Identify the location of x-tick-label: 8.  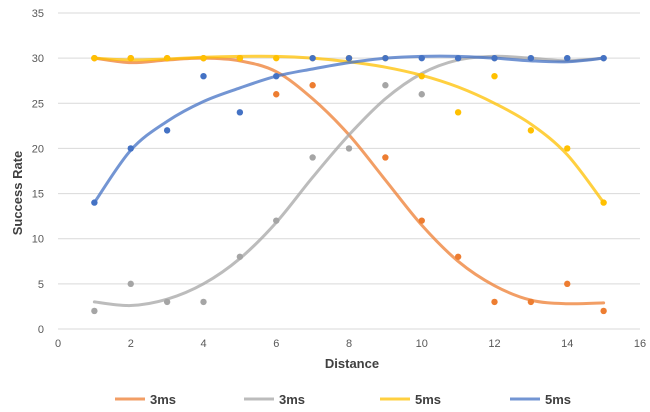
(349, 344).